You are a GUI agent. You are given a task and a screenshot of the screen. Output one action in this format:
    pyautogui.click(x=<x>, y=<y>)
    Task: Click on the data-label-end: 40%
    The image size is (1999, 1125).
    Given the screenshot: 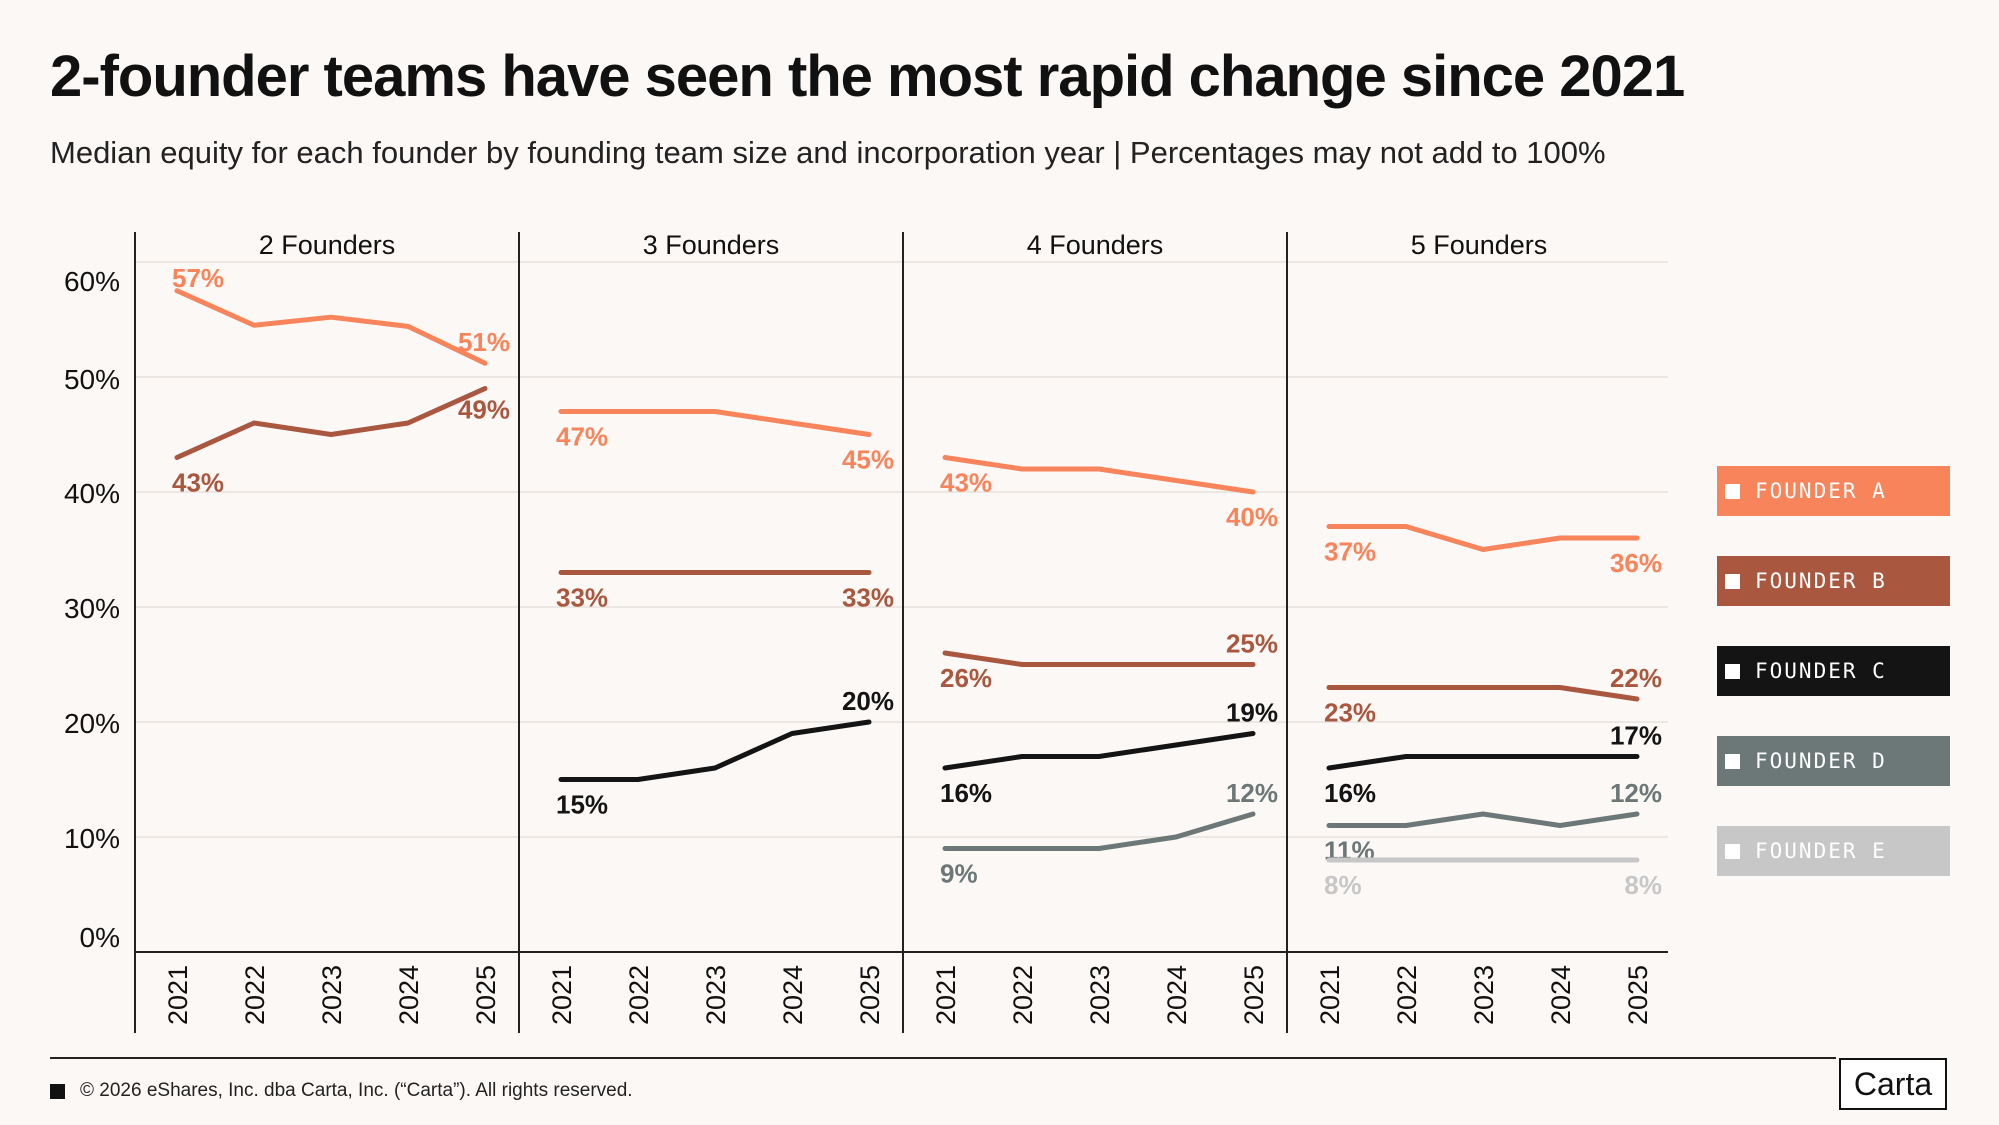 What is the action you would take?
    pyautogui.click(x=1252, y=517)
    